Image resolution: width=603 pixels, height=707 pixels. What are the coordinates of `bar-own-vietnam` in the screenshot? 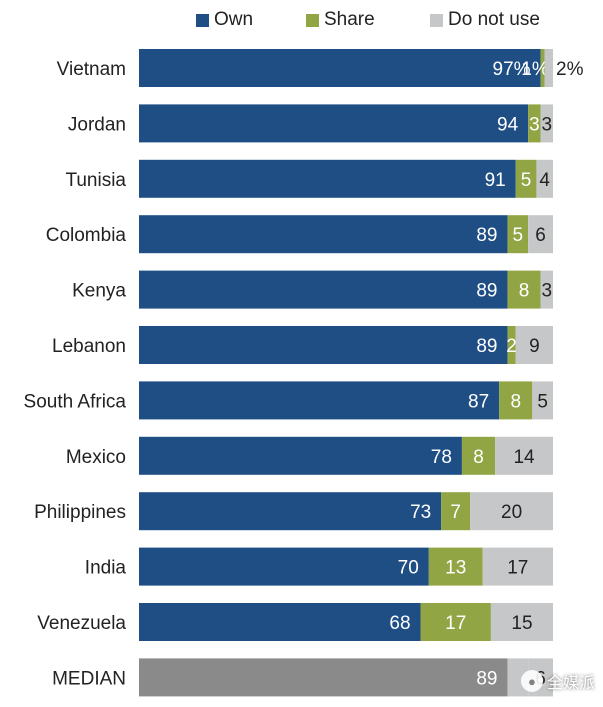 It's located at (340, 68).